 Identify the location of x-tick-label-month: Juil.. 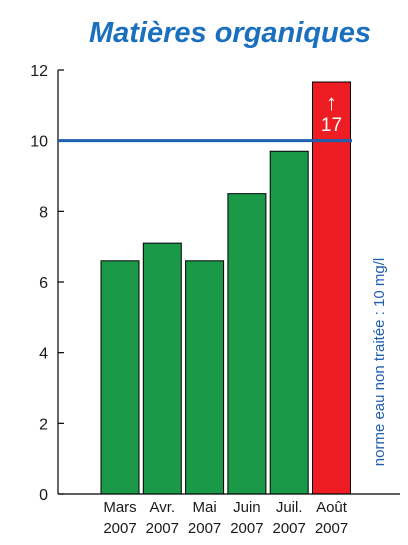
(289, 507).